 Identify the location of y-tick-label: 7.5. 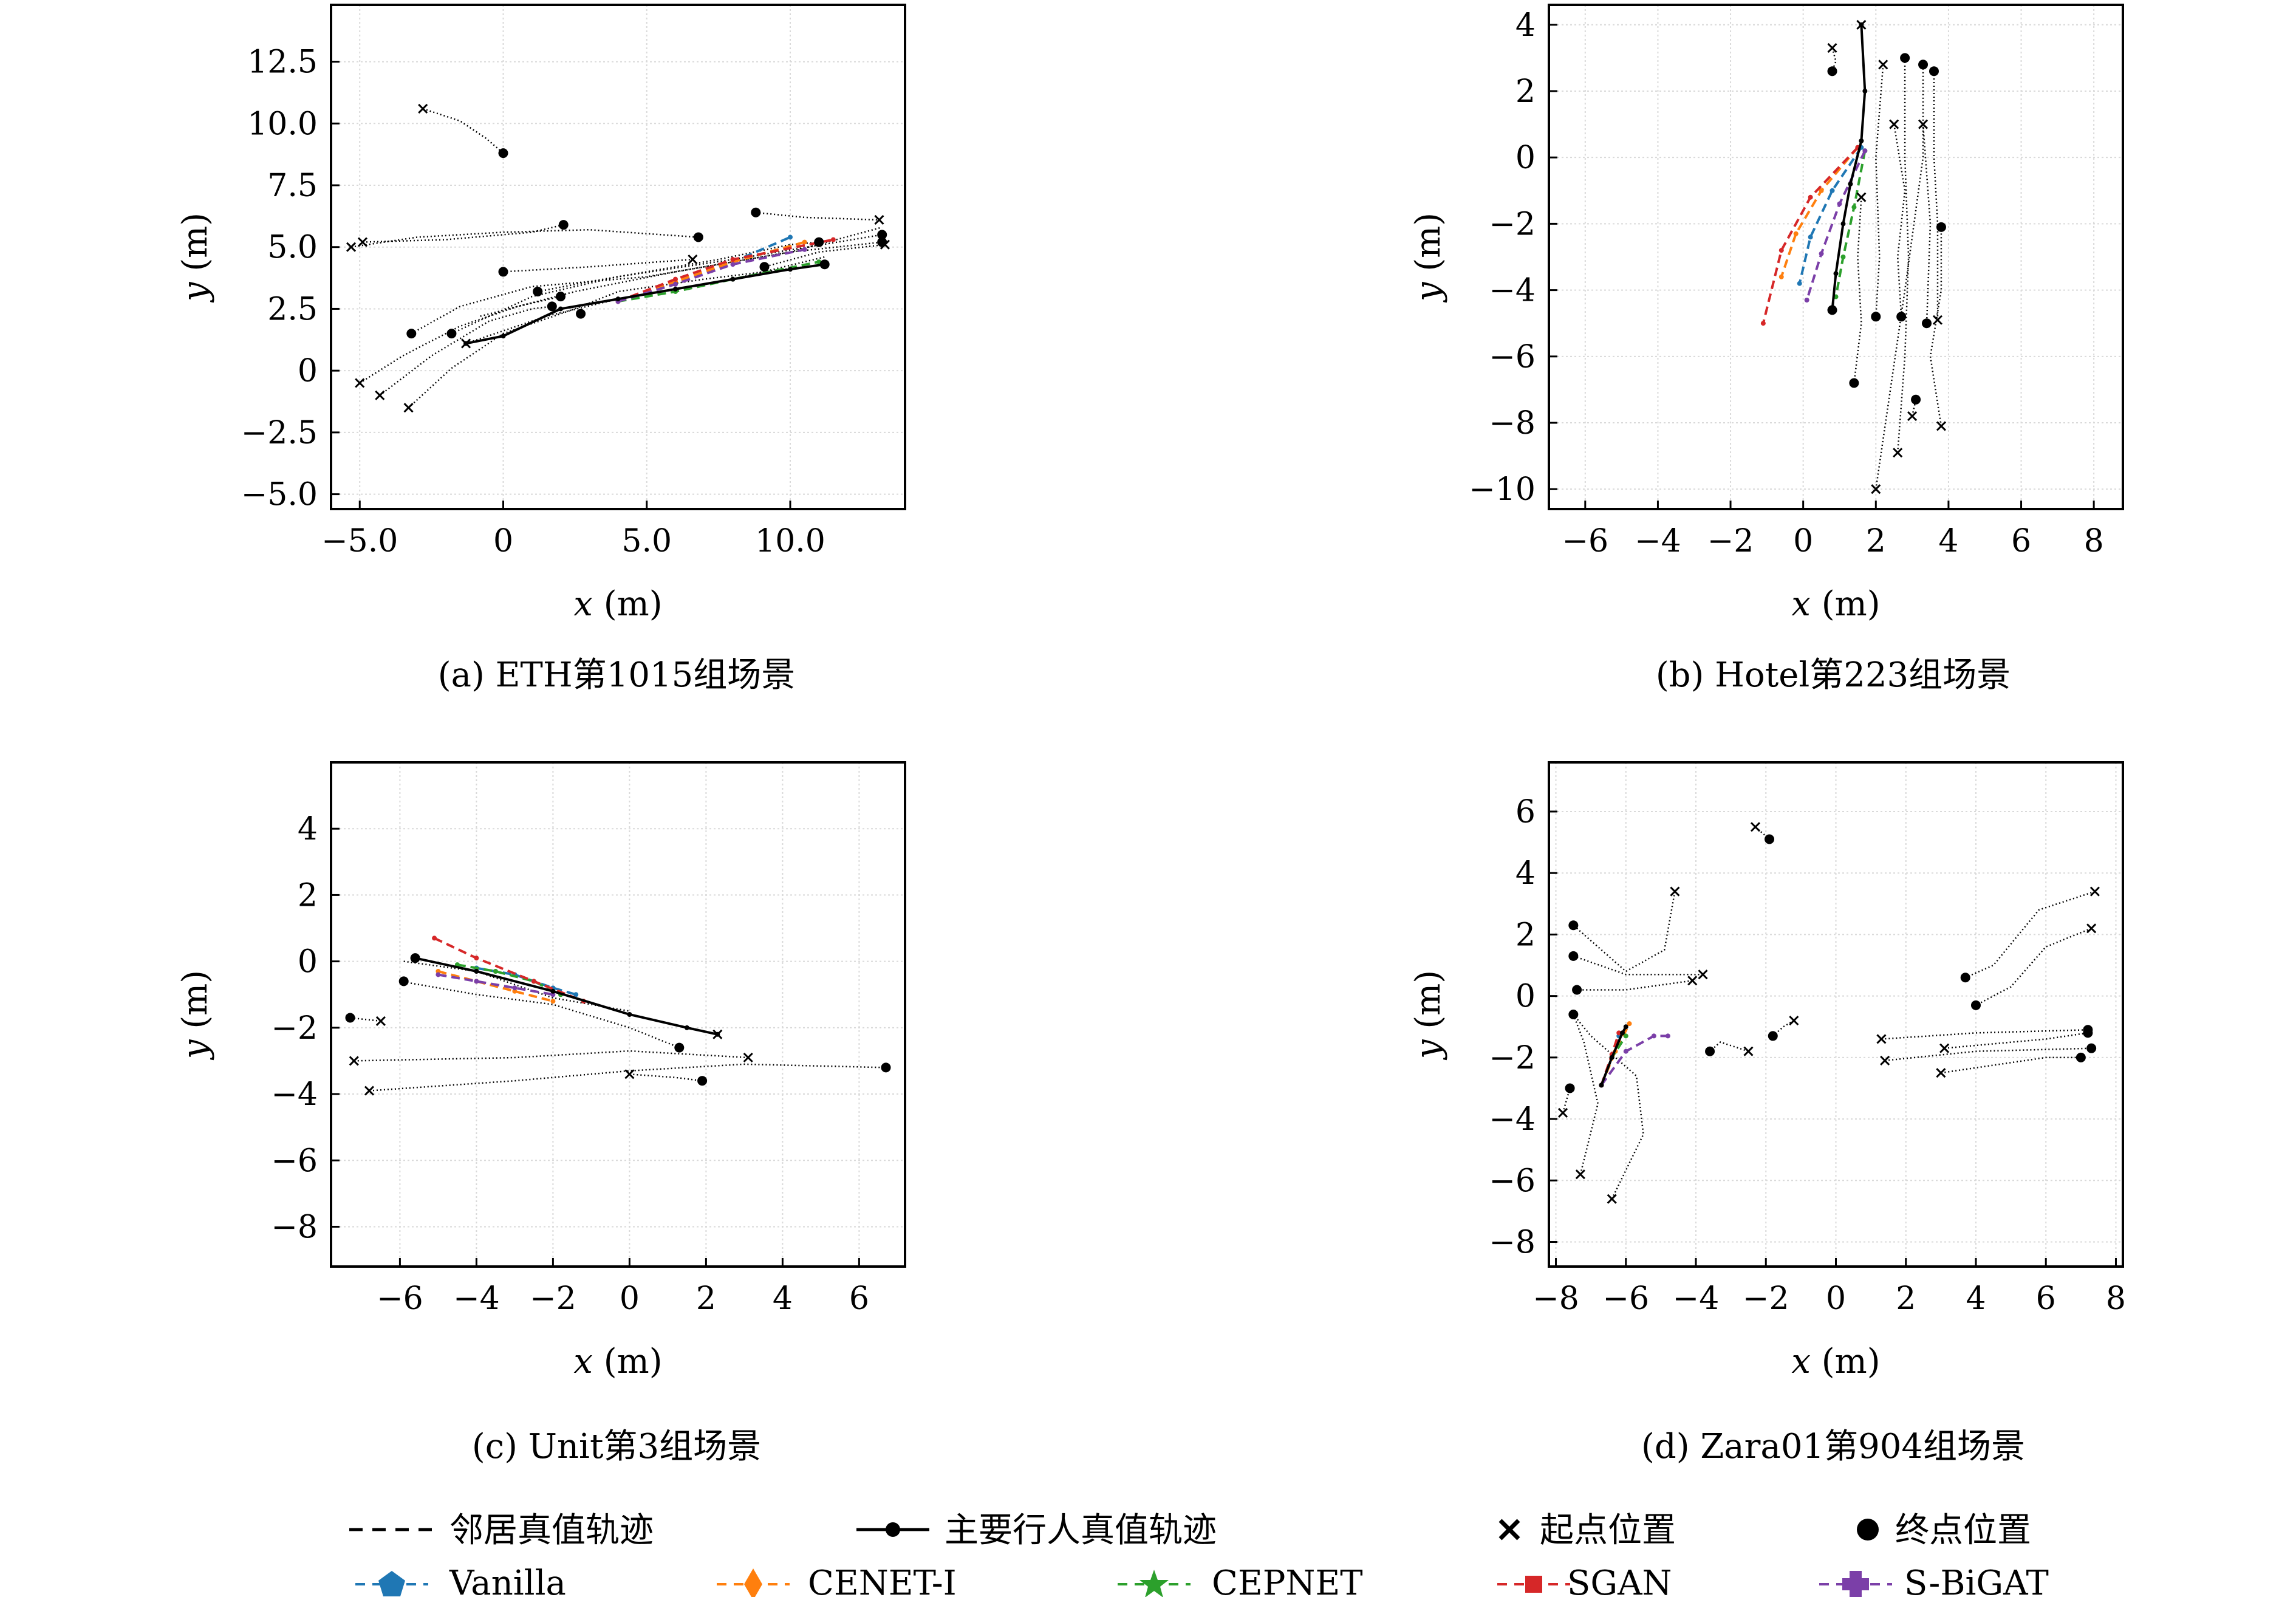
(292, 186).